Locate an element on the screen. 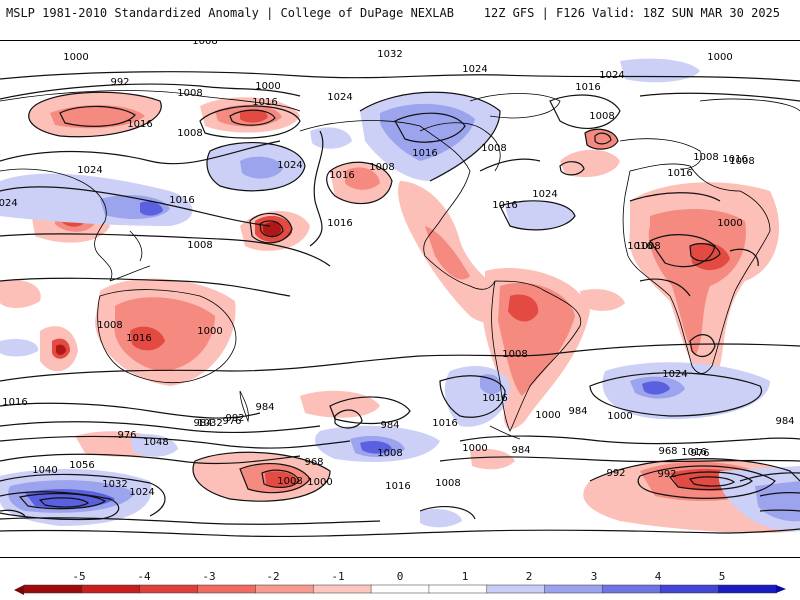 This screenshot has width=800, height=600. colorbar-tick-label: -5 is located at coordinates (78, 576).